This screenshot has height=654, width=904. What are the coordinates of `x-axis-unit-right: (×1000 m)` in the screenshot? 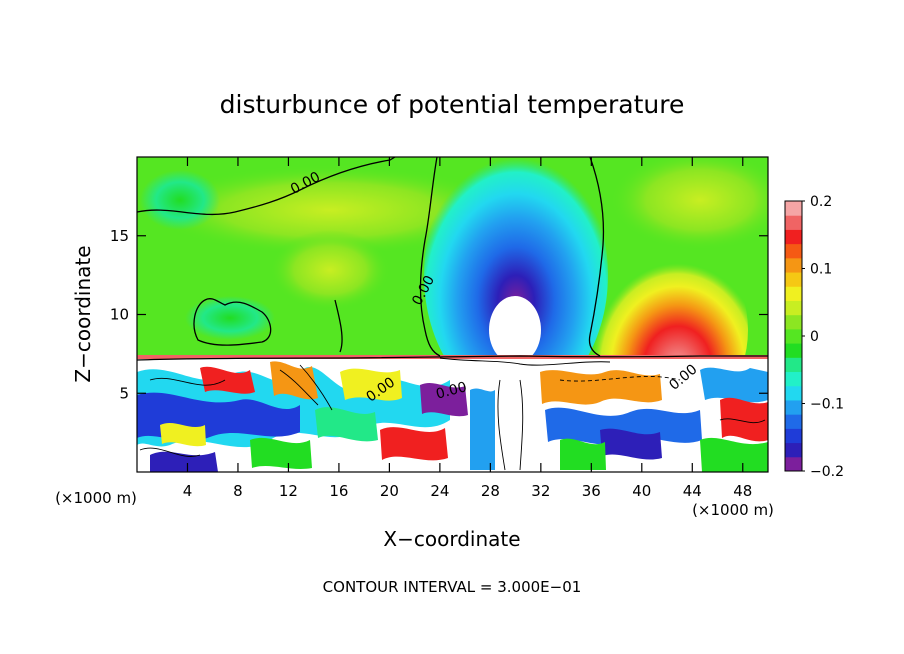 It's located at (733, 510).